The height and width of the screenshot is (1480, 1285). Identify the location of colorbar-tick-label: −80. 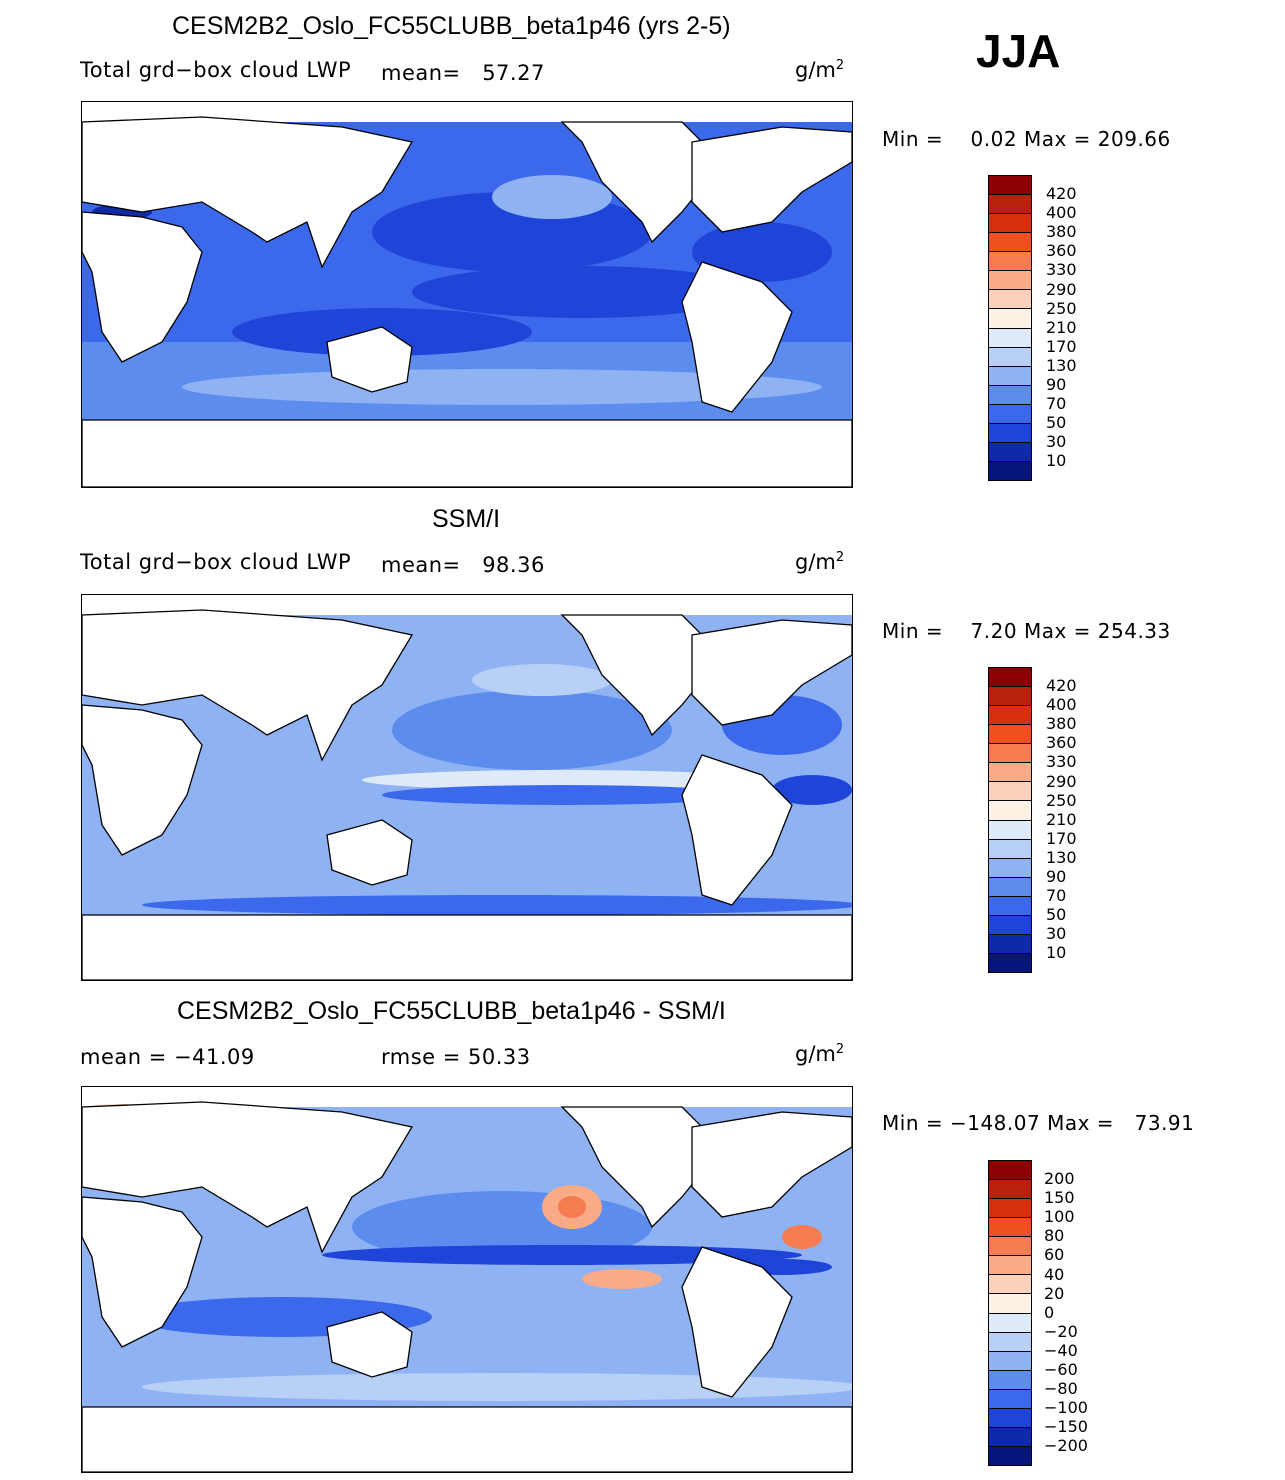
(1061, 1389).